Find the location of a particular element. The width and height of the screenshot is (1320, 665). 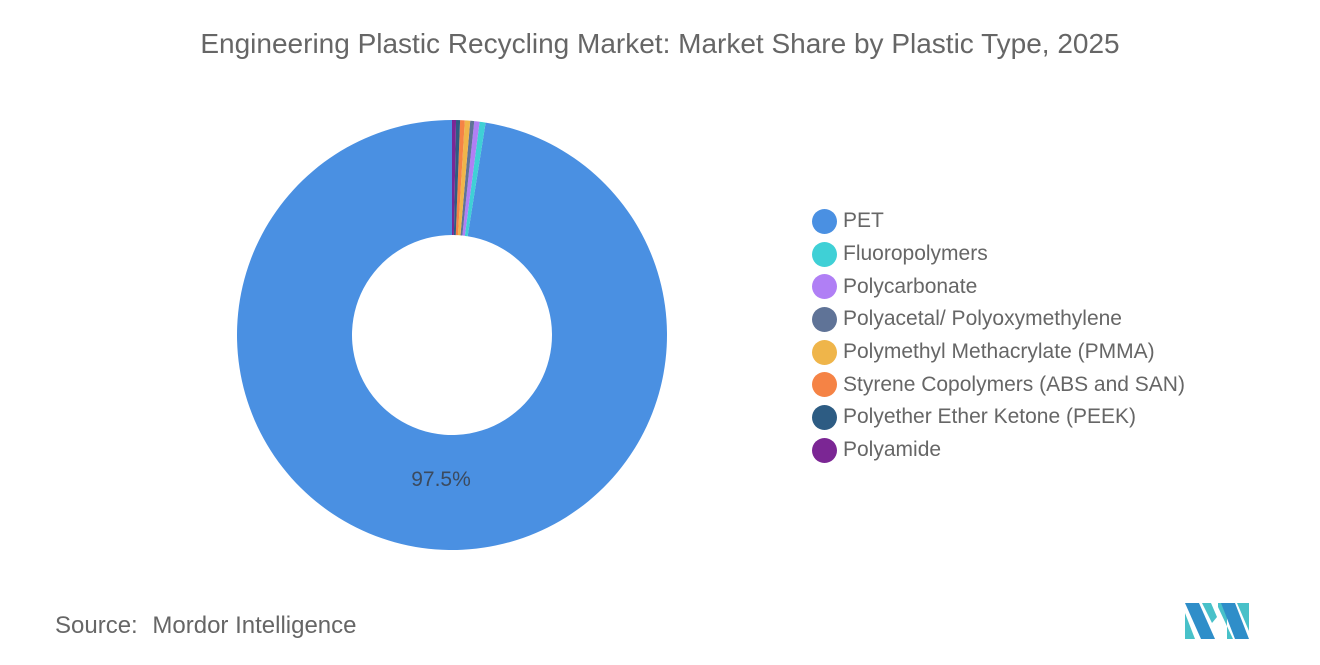

slice-polycarbonate is located at coordinates (471, 178).